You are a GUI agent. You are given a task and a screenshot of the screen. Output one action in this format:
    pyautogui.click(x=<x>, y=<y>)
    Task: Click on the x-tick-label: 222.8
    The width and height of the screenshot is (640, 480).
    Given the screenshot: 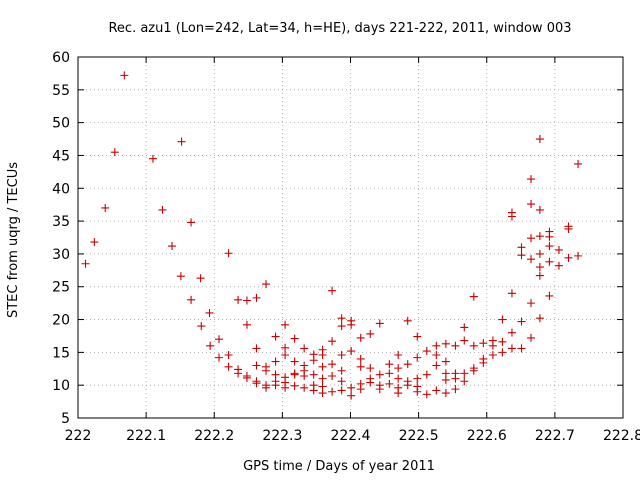 What is the action you would take?
    pyautogui.click(x=621, y=436)
    